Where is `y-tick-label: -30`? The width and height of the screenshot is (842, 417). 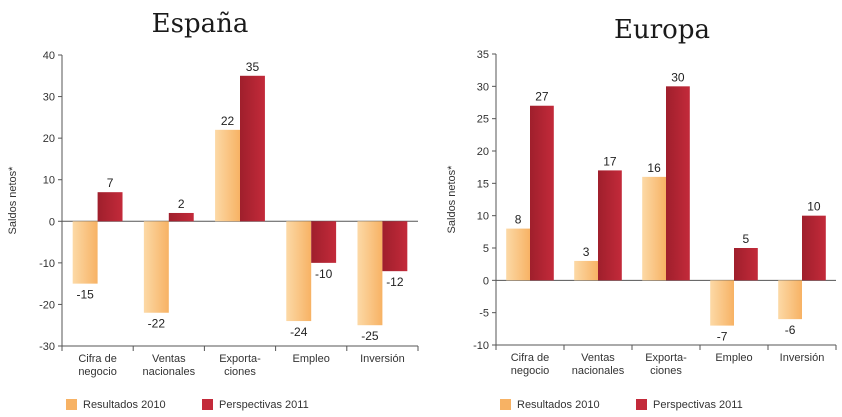
y-tick-label: -30 is located at coordinates (47, 347).